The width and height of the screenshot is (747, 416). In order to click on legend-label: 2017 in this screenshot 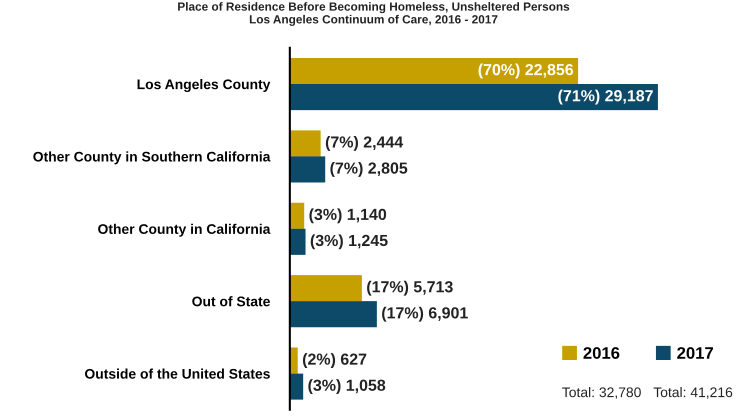, I will do `click(695, 353)`.